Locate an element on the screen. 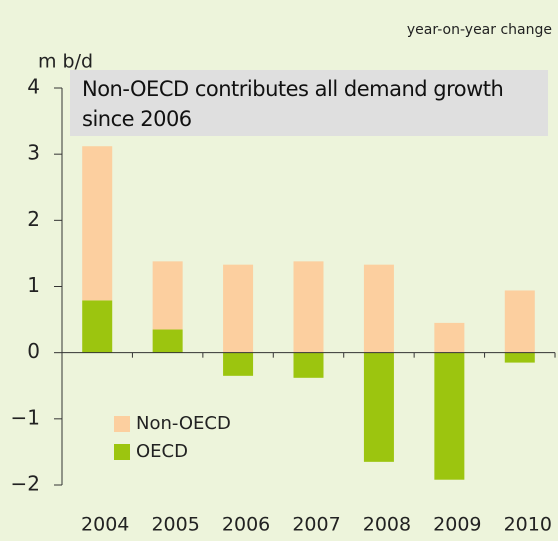  y-tick-label: 1 is located at coordinates (33, 285).